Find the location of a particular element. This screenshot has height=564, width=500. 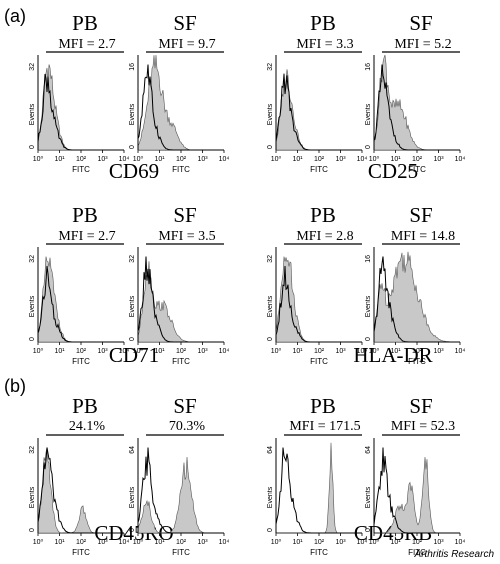

stat-label: MFI = 5.2 is located at coordinates (422, 44).